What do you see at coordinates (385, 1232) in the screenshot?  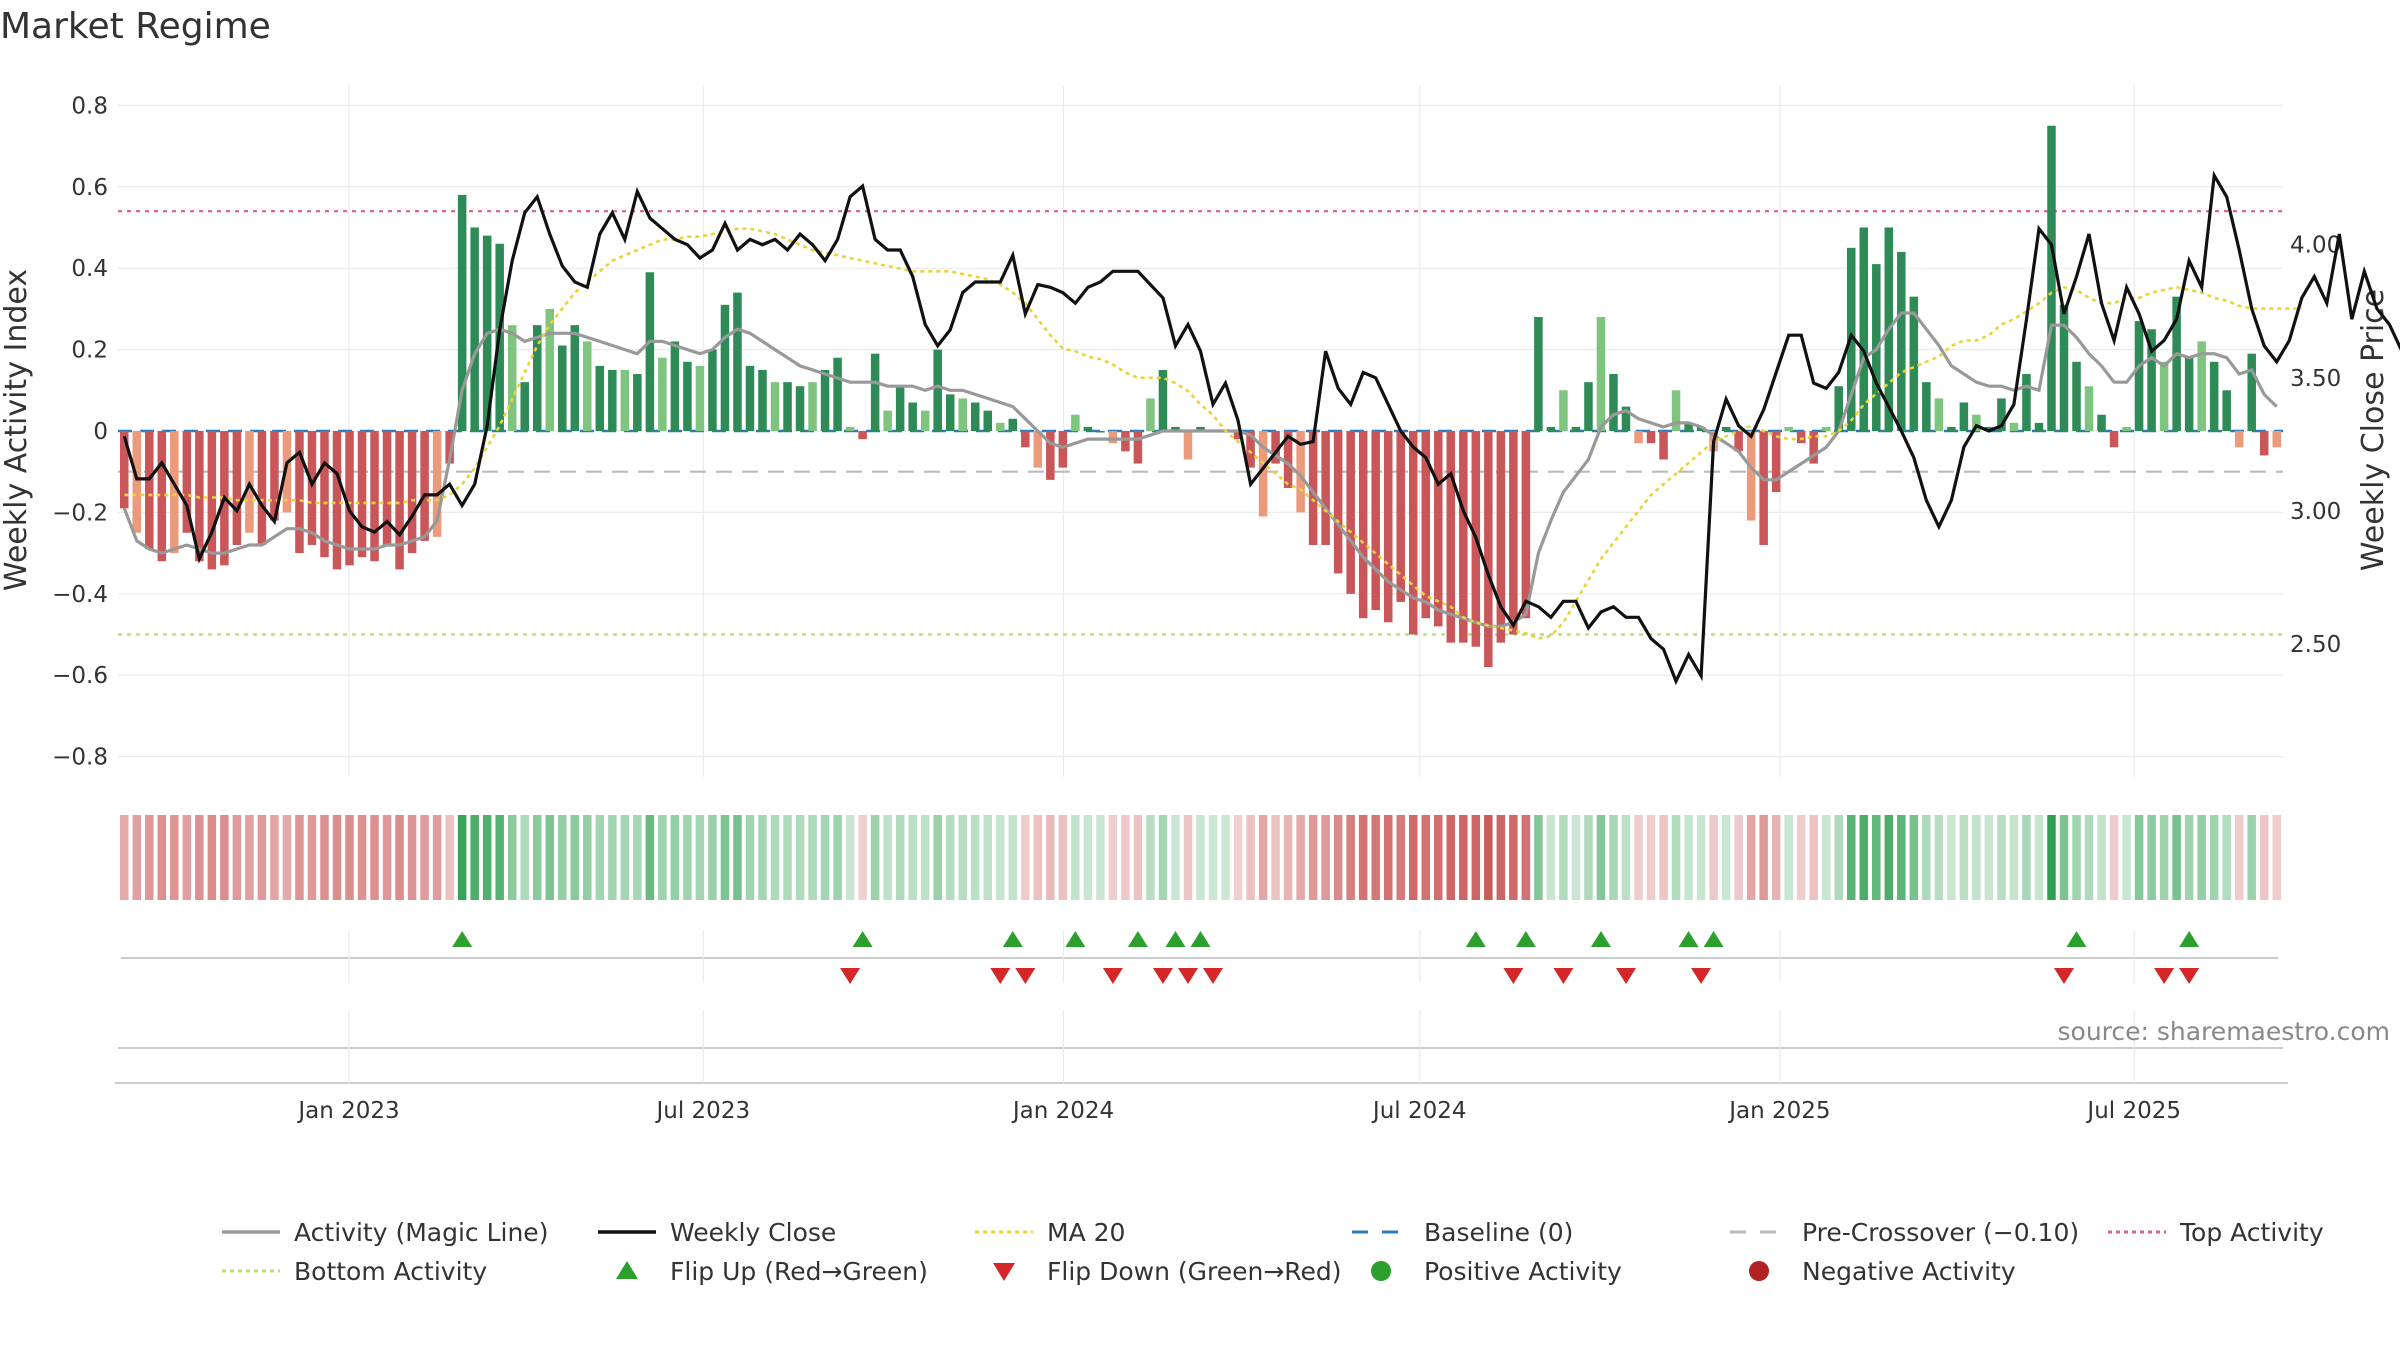 I see `legend-item: Activity (Magic Line)` at bounding box center [385, 1232].